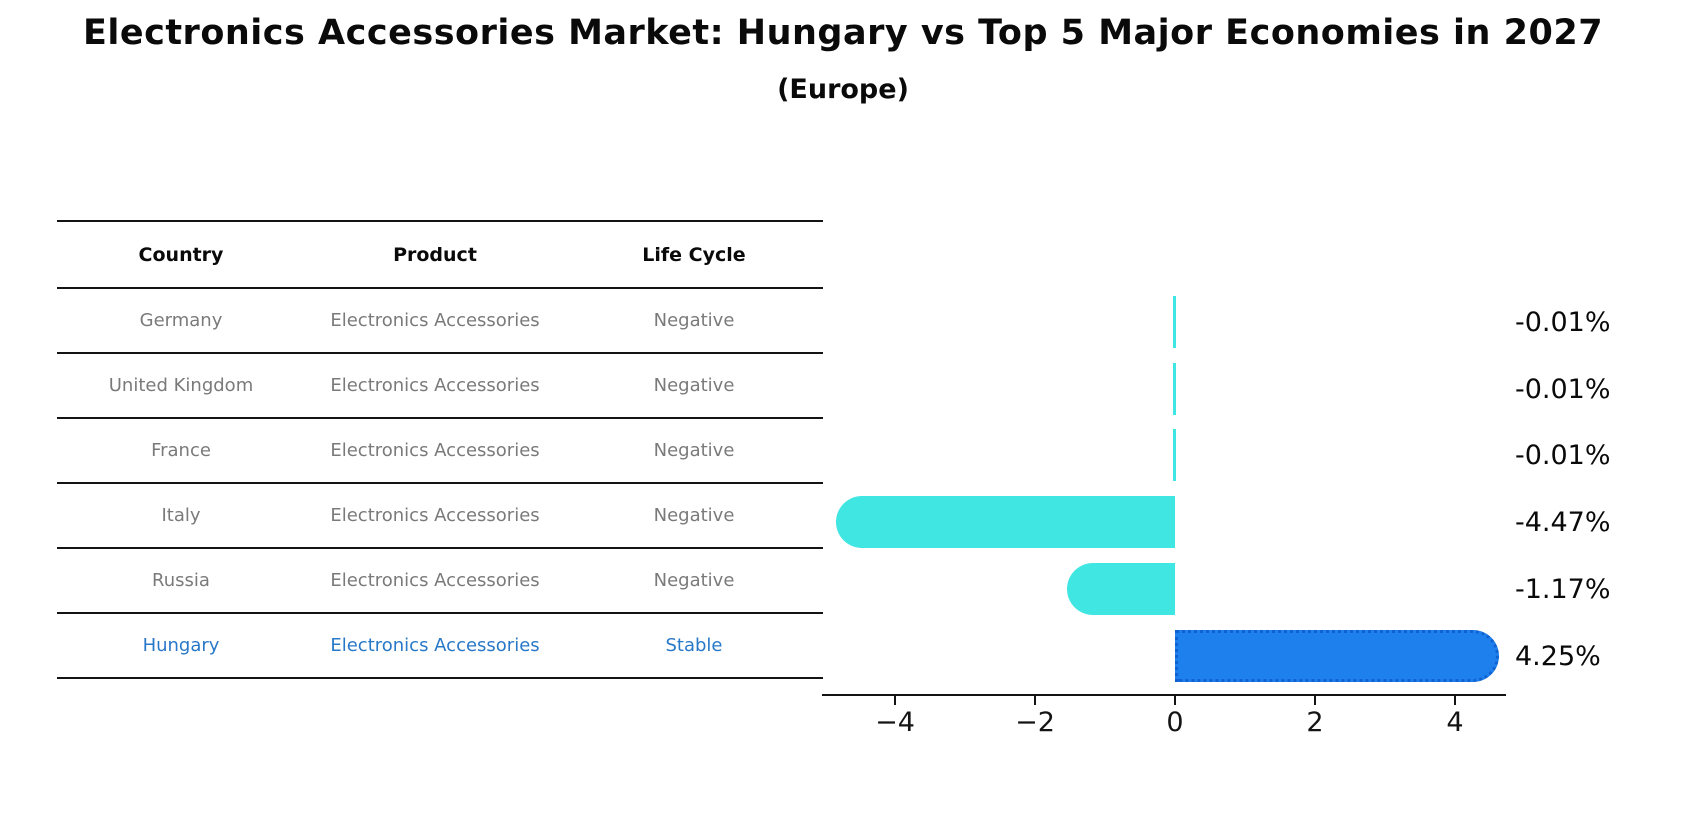  What do you see at coordinates (1563, 589) in the screenshot?
I see `bar-value-label-russia: -1.17%` at bounding box center [1563, 589].